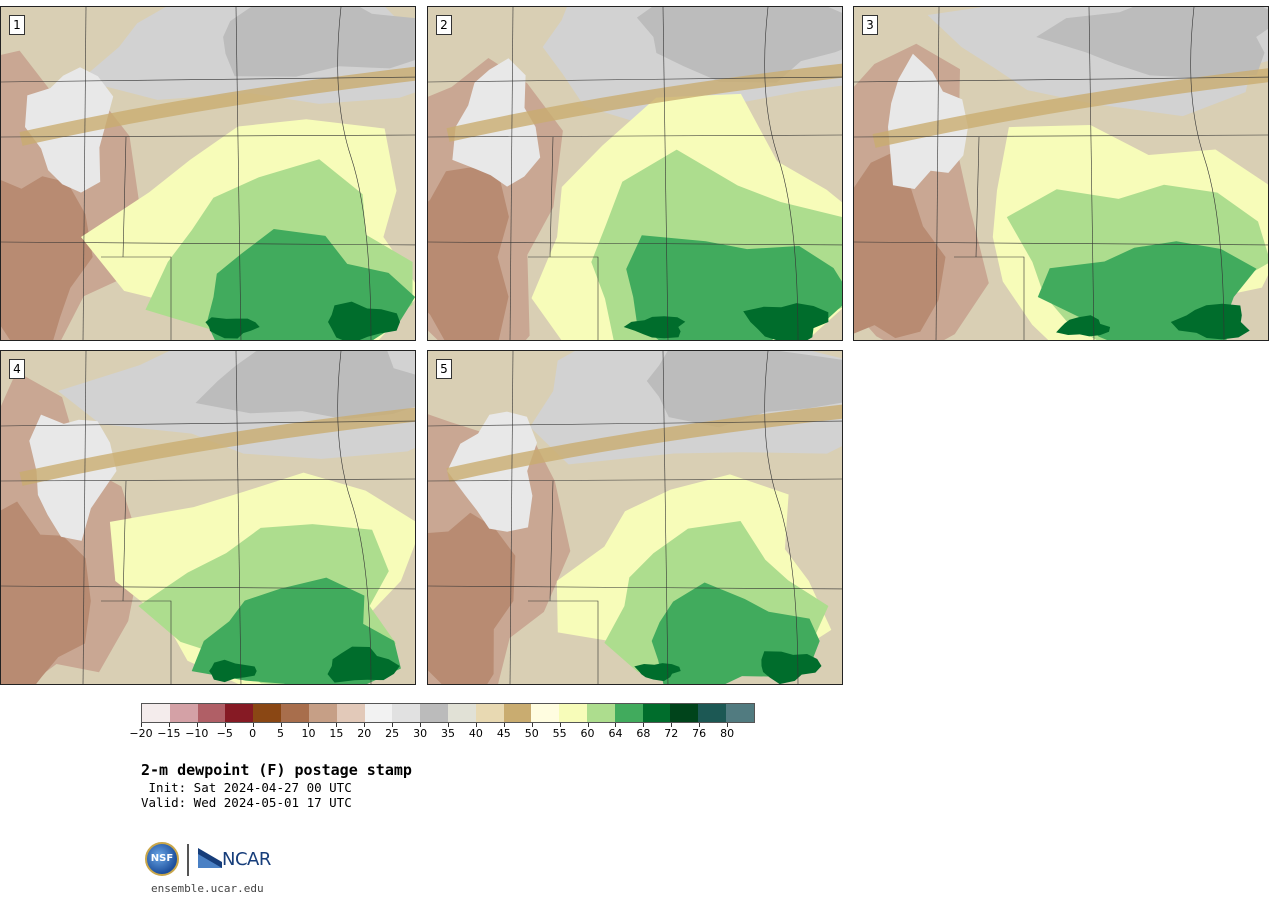  What do you see at coordinates (392, 733) in the screenshot?
I see `colorbar-tick-label: 25` at bounding box center [392, 733].